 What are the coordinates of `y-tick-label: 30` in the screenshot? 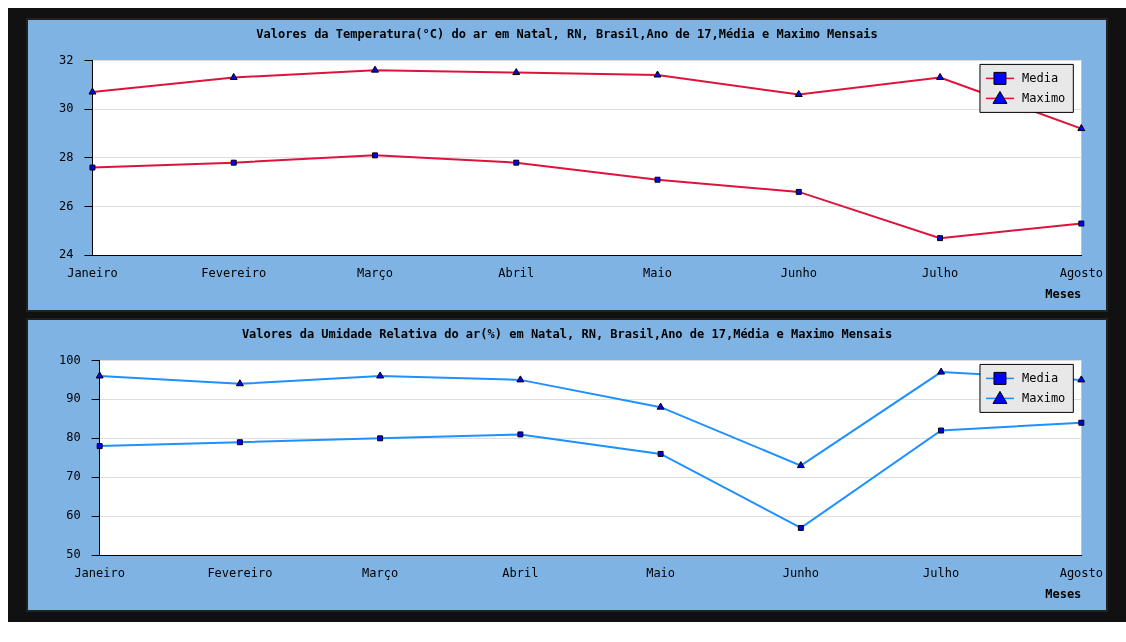 It's located at (66, 108).